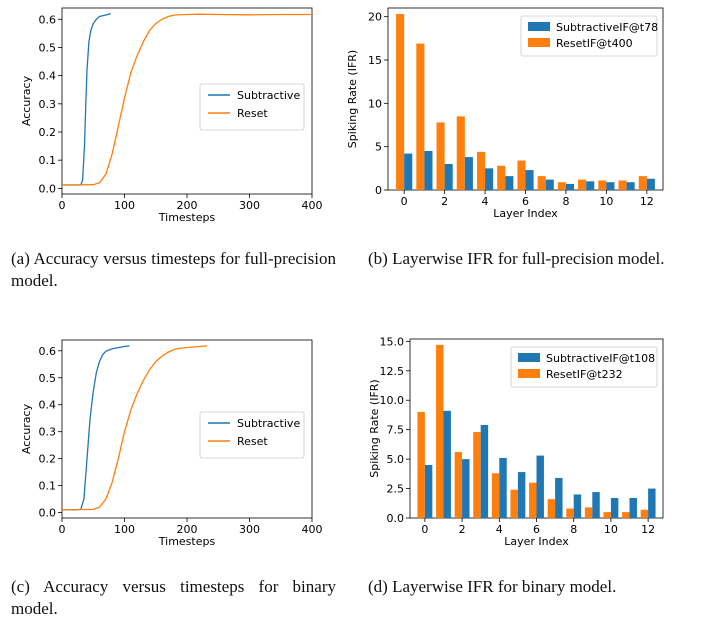 This screenshot has width=713, height=621. Describe the element at coordinates (378, 190) in the screenshot. I see `y-tick-label: 0` at that location.